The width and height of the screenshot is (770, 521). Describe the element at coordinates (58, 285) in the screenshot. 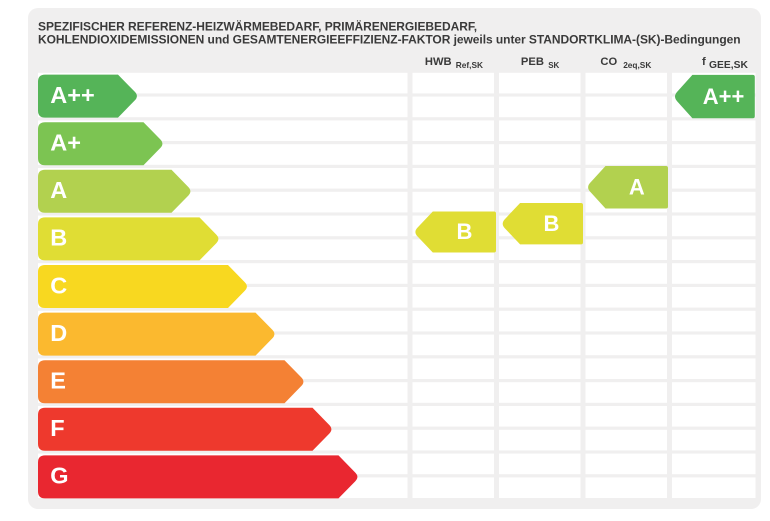

I see `svg-text: C` at that location.